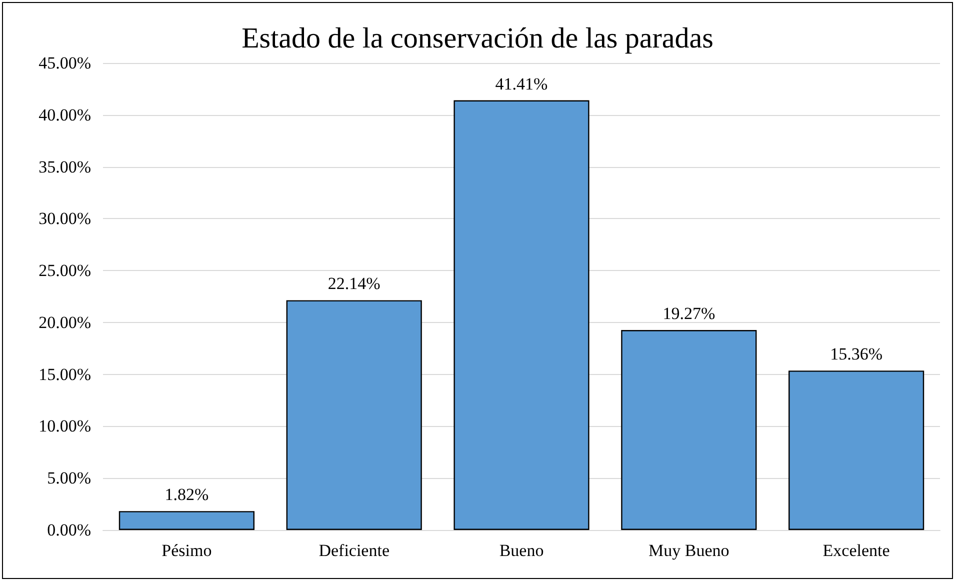 This screenshot has width=957, height=583. What do you see at coordinates (64, 322) in the screenshot?
I see `y-tick-label: 20.00%` at bounding box center [64, 322].